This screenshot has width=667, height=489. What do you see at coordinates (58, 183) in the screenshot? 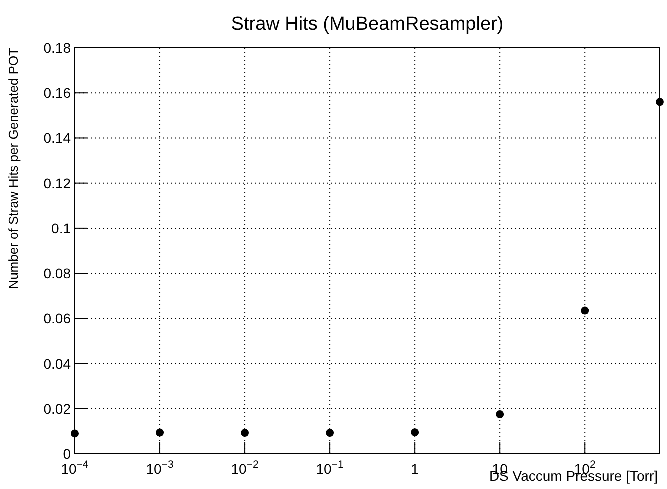
I see `y-tick-label: 0.12` at bounding box center [58, 183].